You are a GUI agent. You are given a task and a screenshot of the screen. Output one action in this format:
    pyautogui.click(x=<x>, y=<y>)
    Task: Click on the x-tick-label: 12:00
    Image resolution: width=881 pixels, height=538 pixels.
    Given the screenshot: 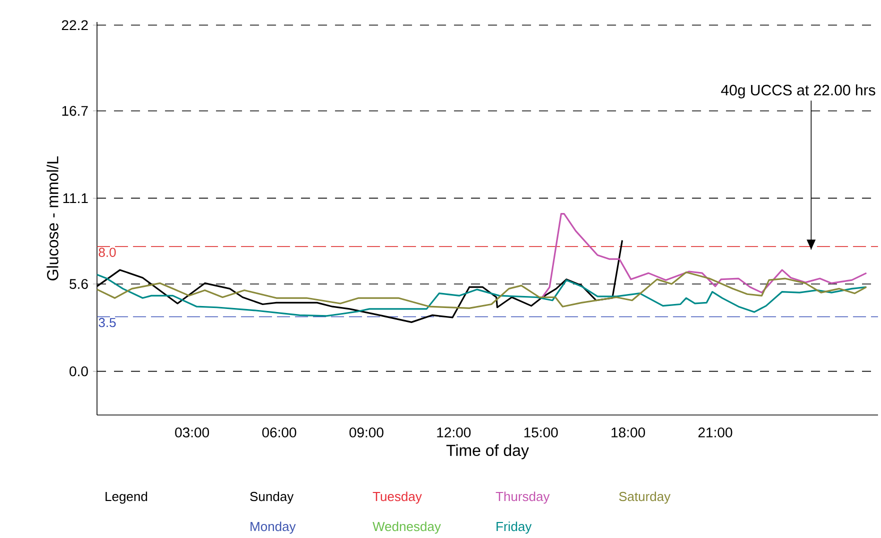 What is the action you would take?
    pyautogui.click(x=454, y=433)
    